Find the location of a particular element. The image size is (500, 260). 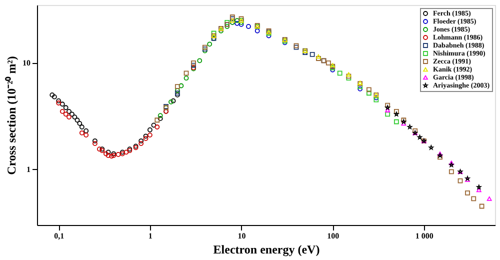

y-axis-title: Cross section (10⁻²⁰ m²) is located at coordinates (11, 115).